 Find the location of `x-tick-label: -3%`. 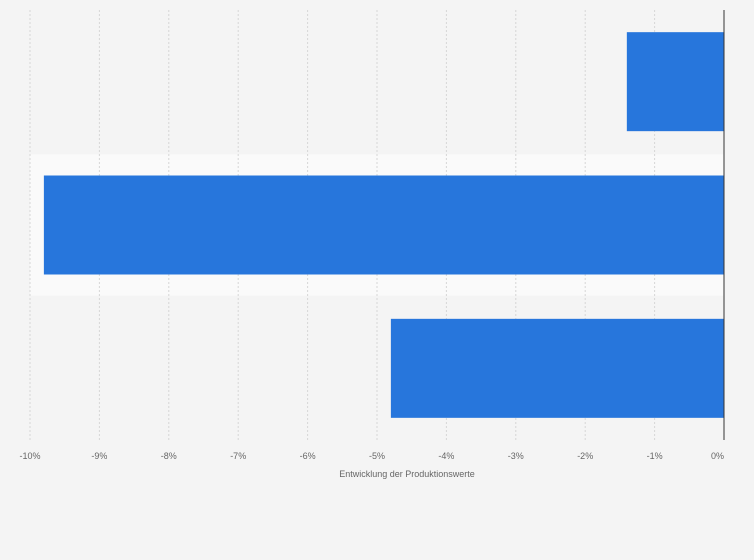

x-tick-label: -3% is located at coordinates (516, 456).